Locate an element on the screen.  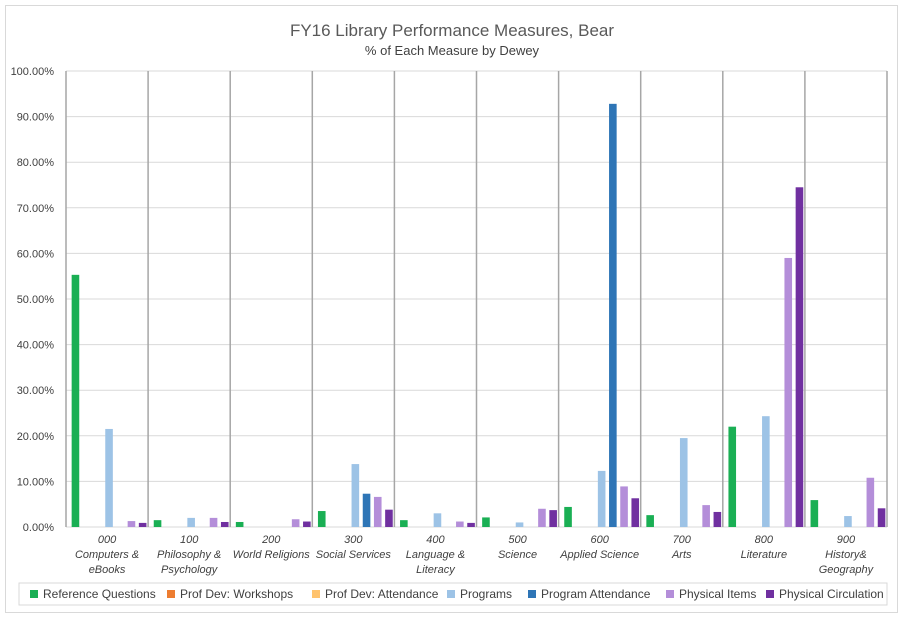
x-tick-label: 100 is located at coordinates (189, 540).